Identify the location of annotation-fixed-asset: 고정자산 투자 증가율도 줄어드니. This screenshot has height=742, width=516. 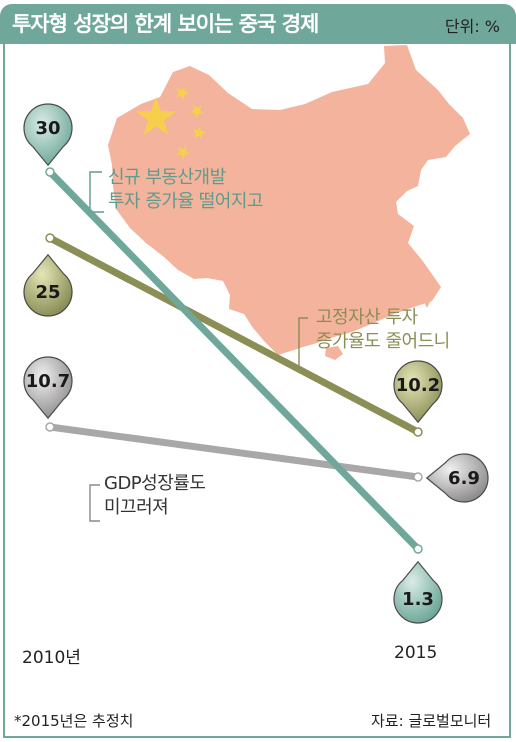
(383, 330).